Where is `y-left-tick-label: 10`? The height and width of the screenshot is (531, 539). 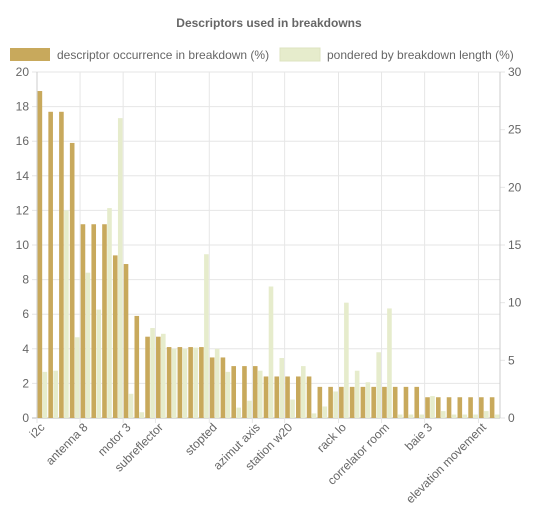
y-left-tick-label: 10 is located at coordinates (23, 245).